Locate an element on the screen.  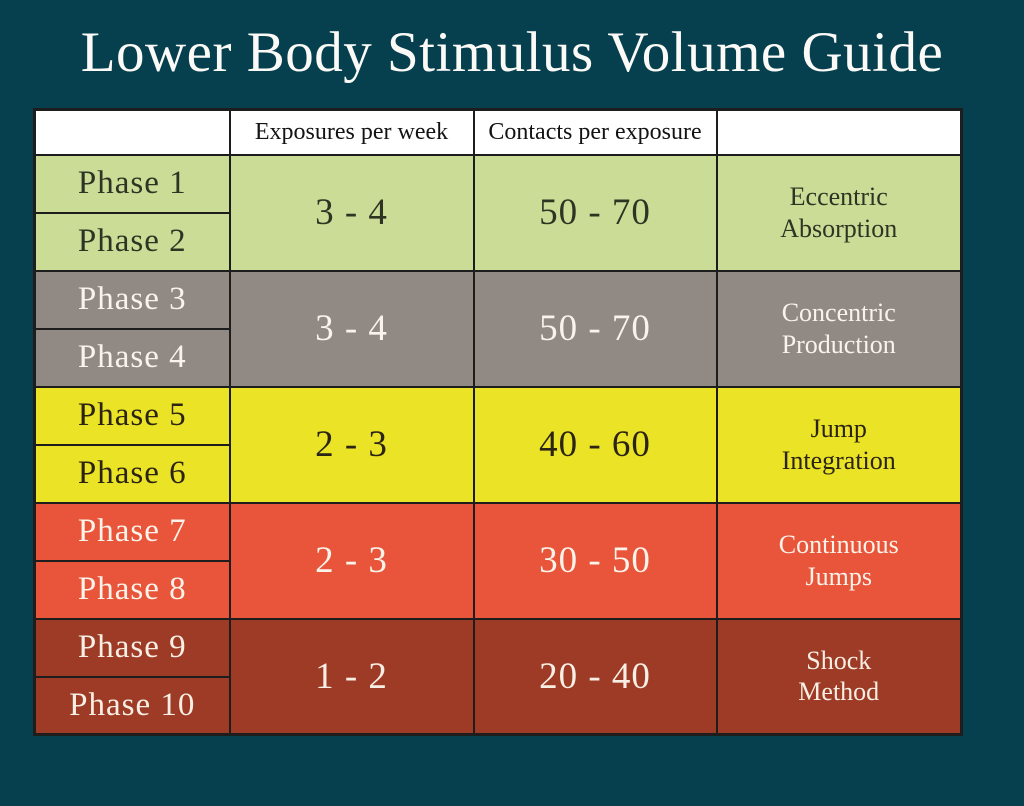
phase-4-cell: Phase 4 is located at coordinates (132, 357).